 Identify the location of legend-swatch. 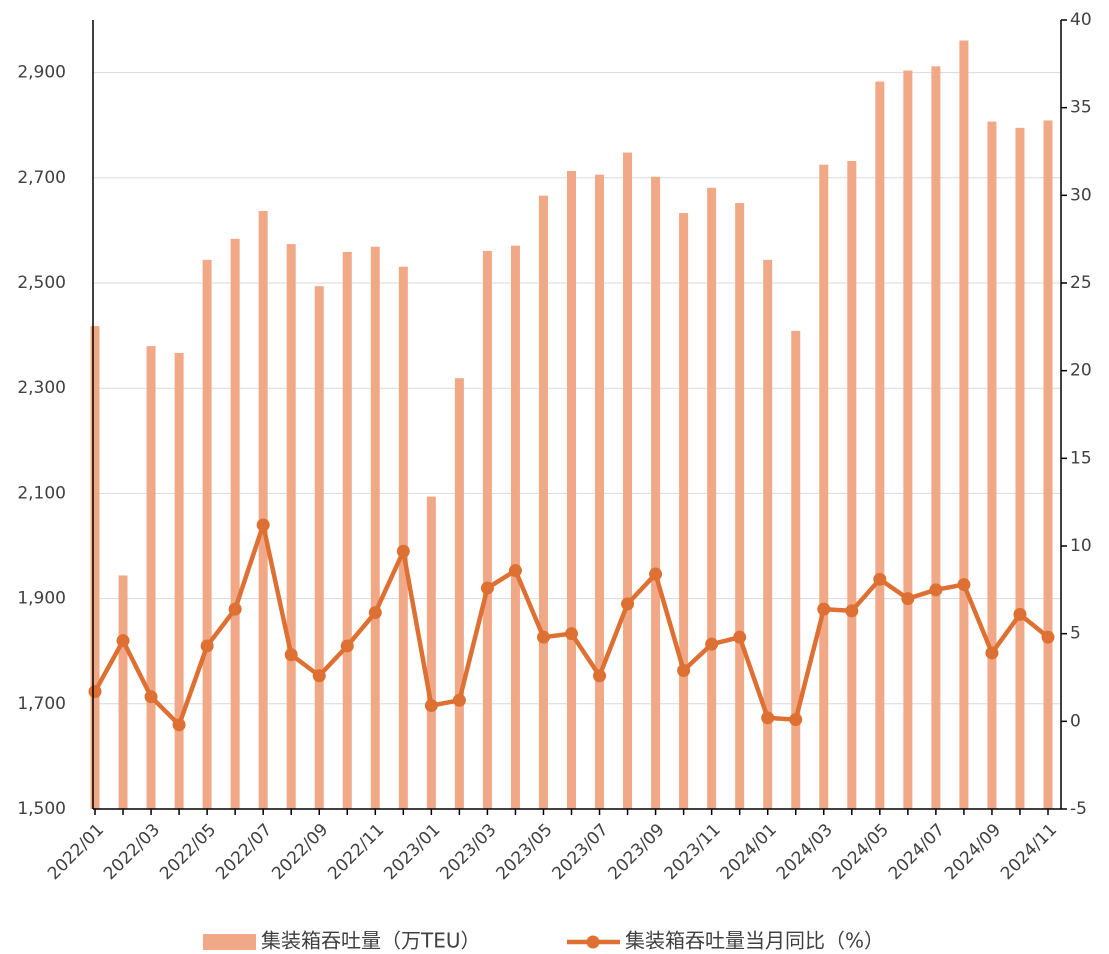
(229, 942).